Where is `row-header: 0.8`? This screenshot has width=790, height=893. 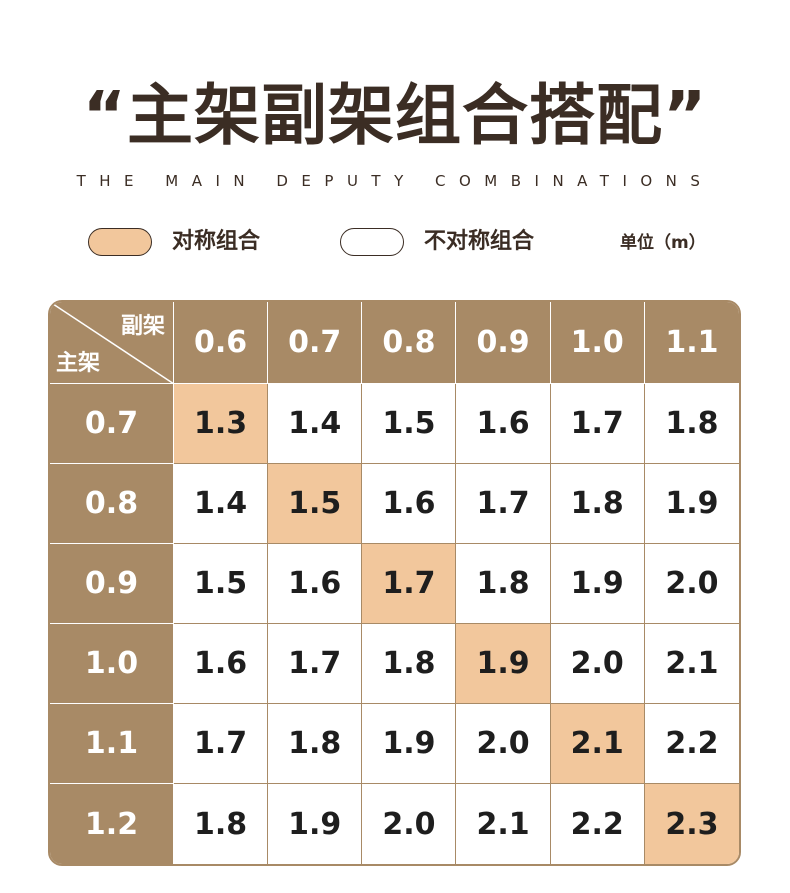 row-header: 0.8 is located at coordinates (112, 504).